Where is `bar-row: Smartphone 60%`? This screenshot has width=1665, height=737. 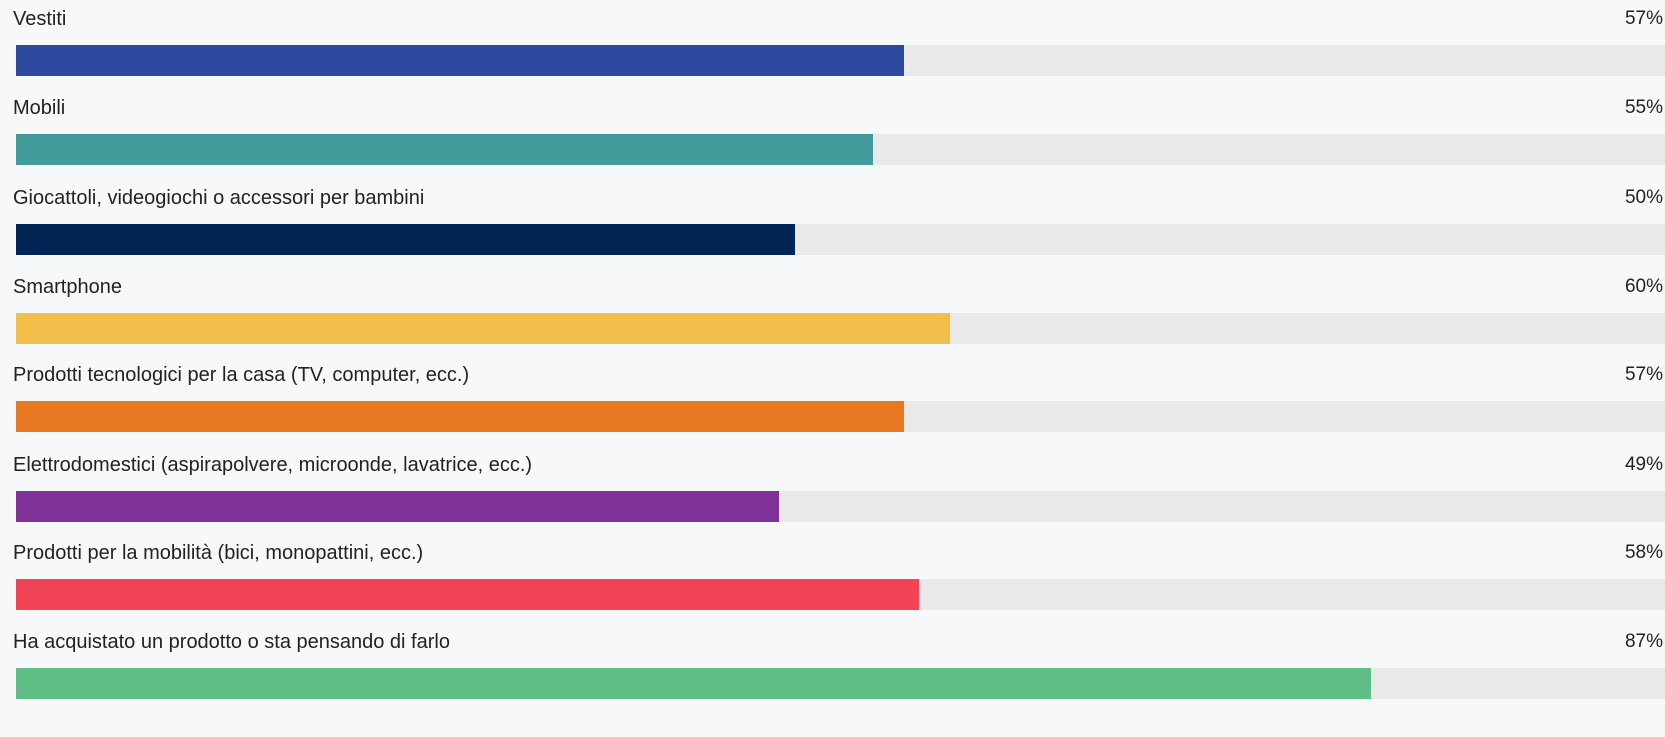
bar-row: Smartphone 60% is located at coordinates (832, 315).